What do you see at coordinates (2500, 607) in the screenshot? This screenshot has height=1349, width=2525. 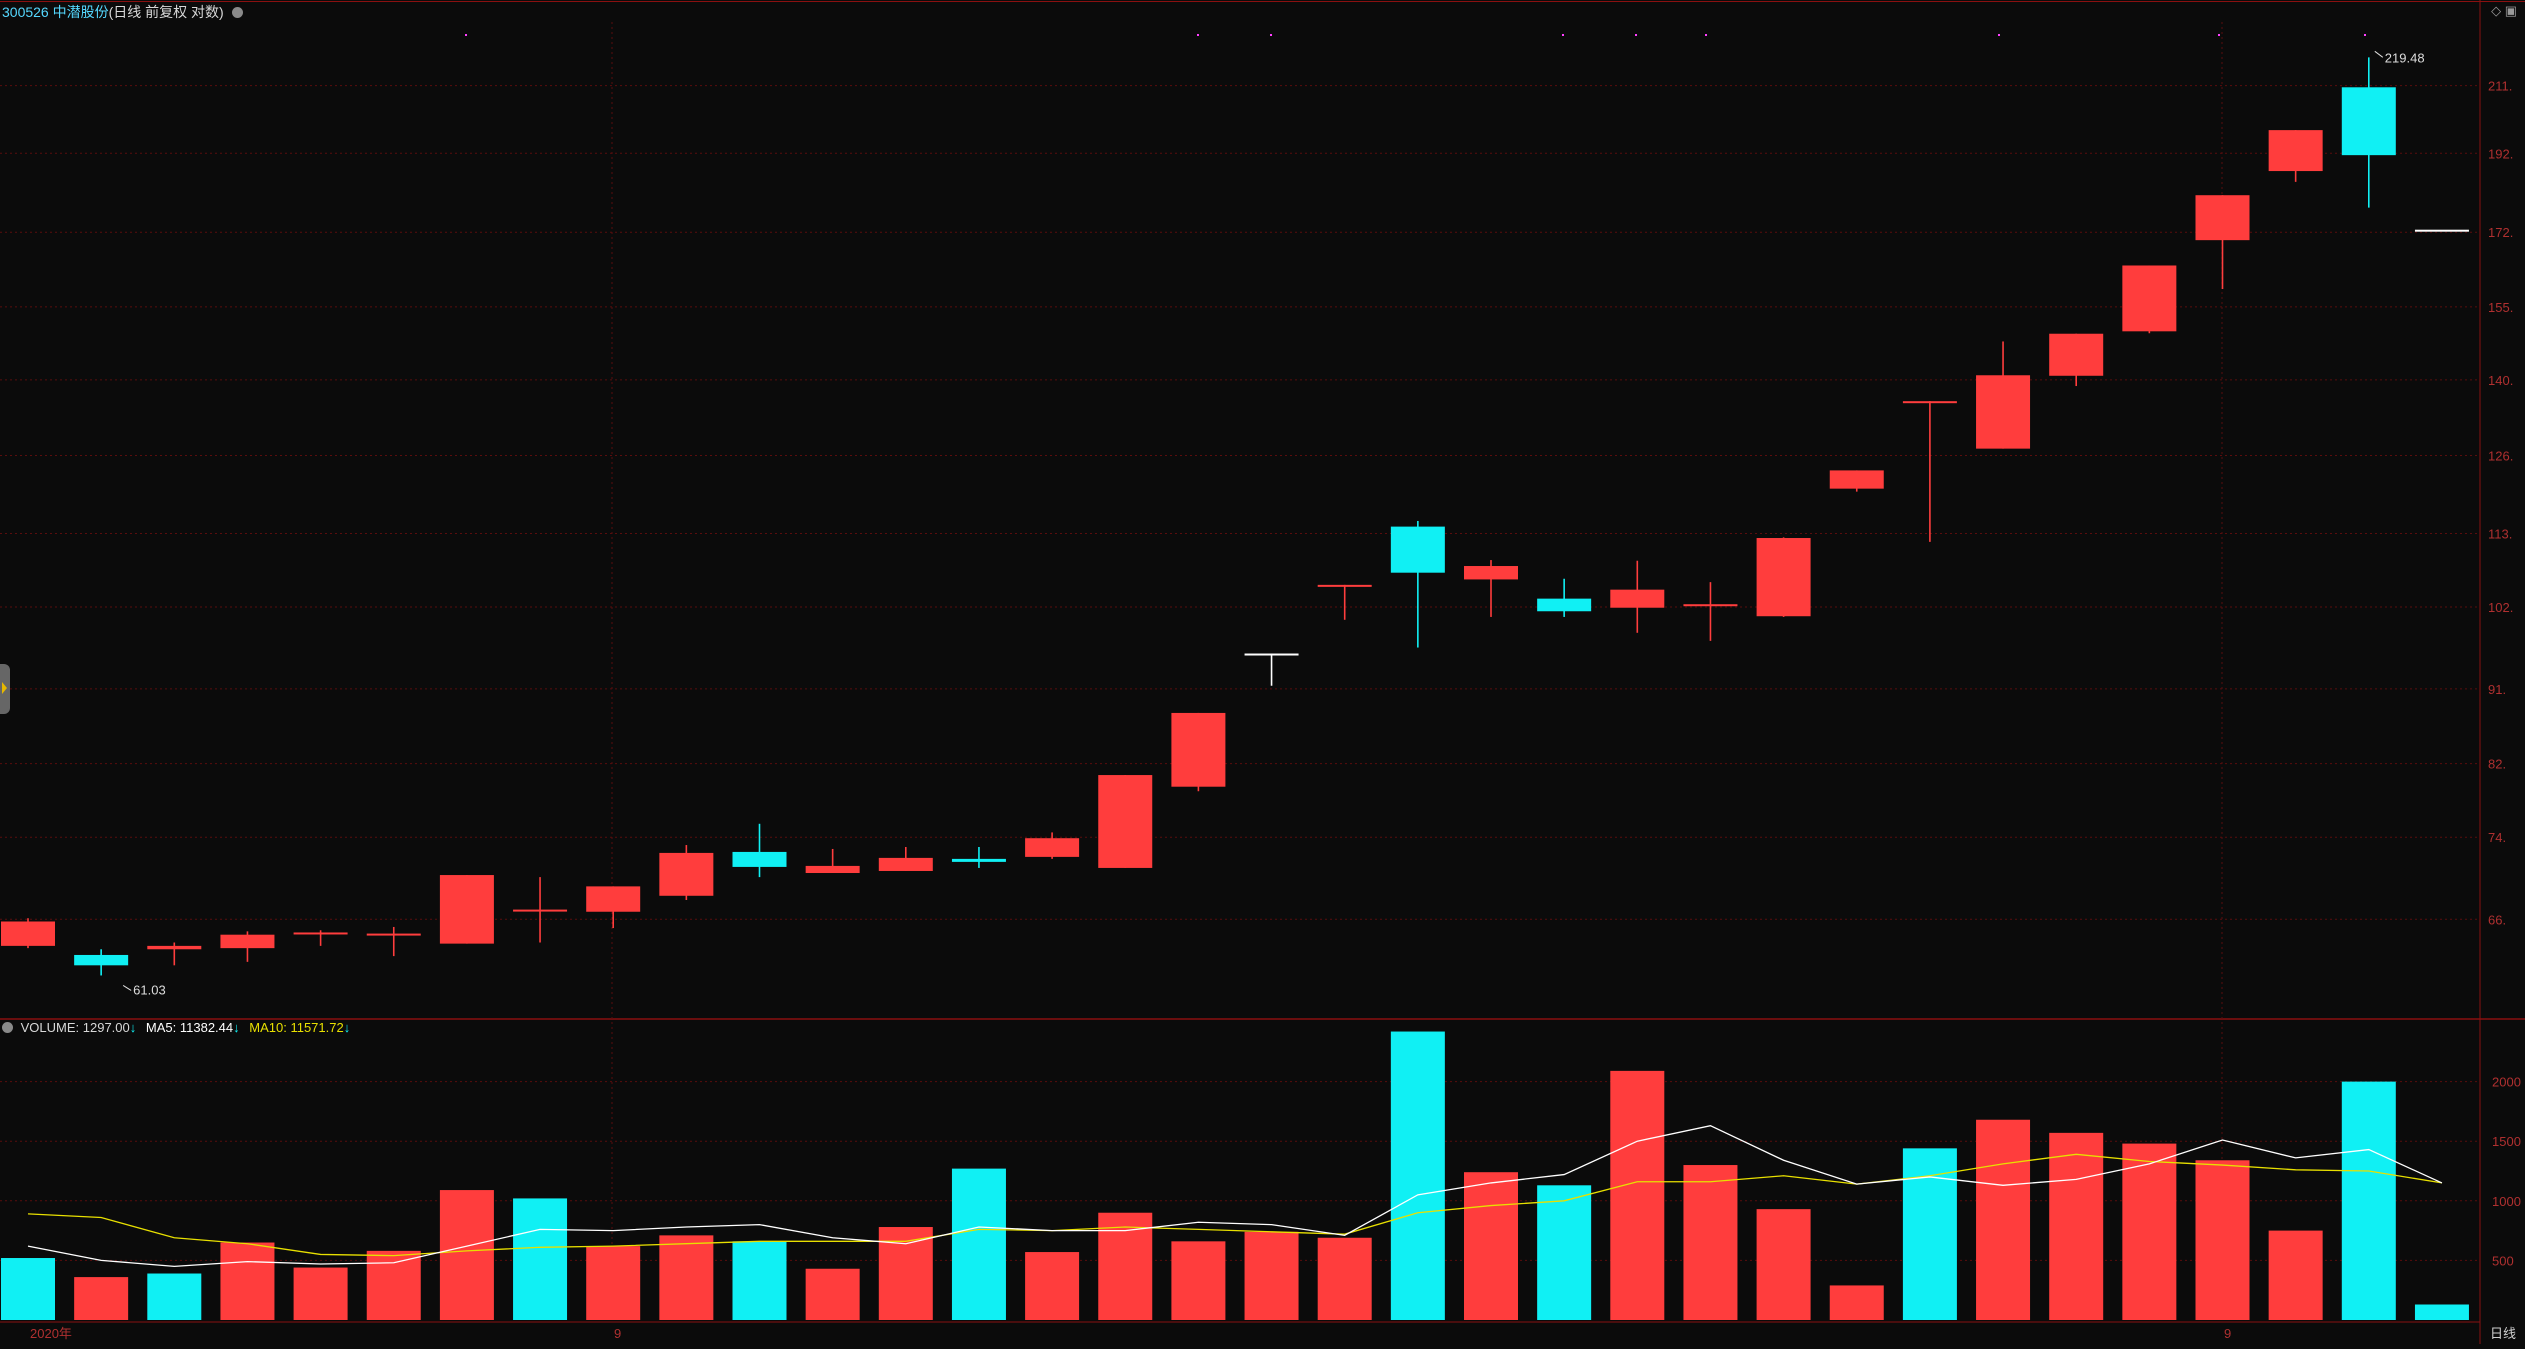 I see `price-tick-label: 102.` at bounding box center [2500, 607].